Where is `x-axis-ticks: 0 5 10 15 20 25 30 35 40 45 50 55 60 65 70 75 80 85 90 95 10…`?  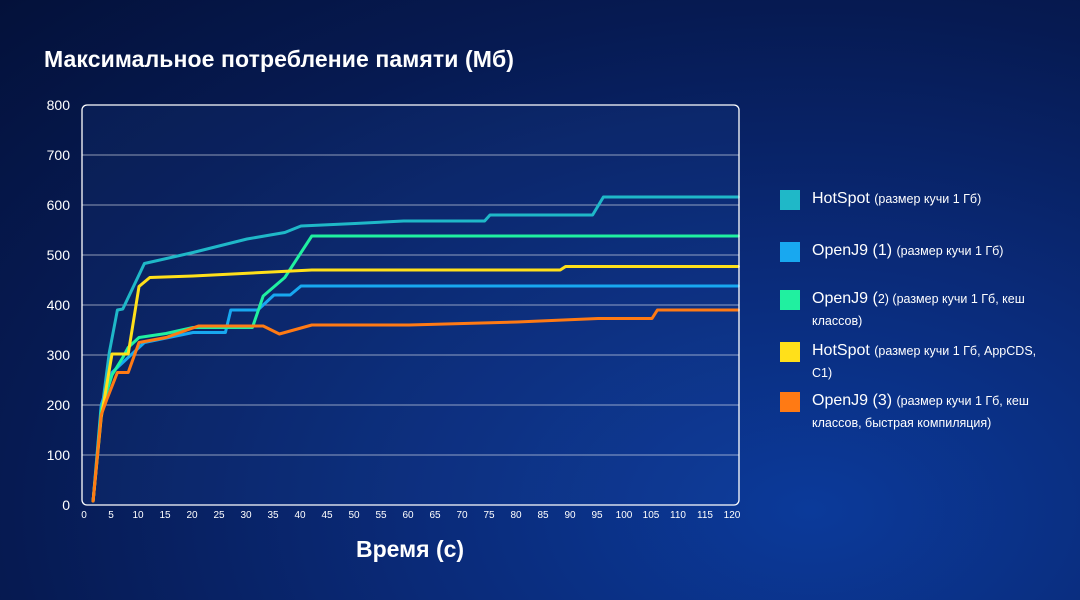
x-axis-ticks: 0 5 10 15 20 25 30 35 40 45 50 55 60 65 70 75 80 85 90 95 10… is located at coordinates (411, 515).